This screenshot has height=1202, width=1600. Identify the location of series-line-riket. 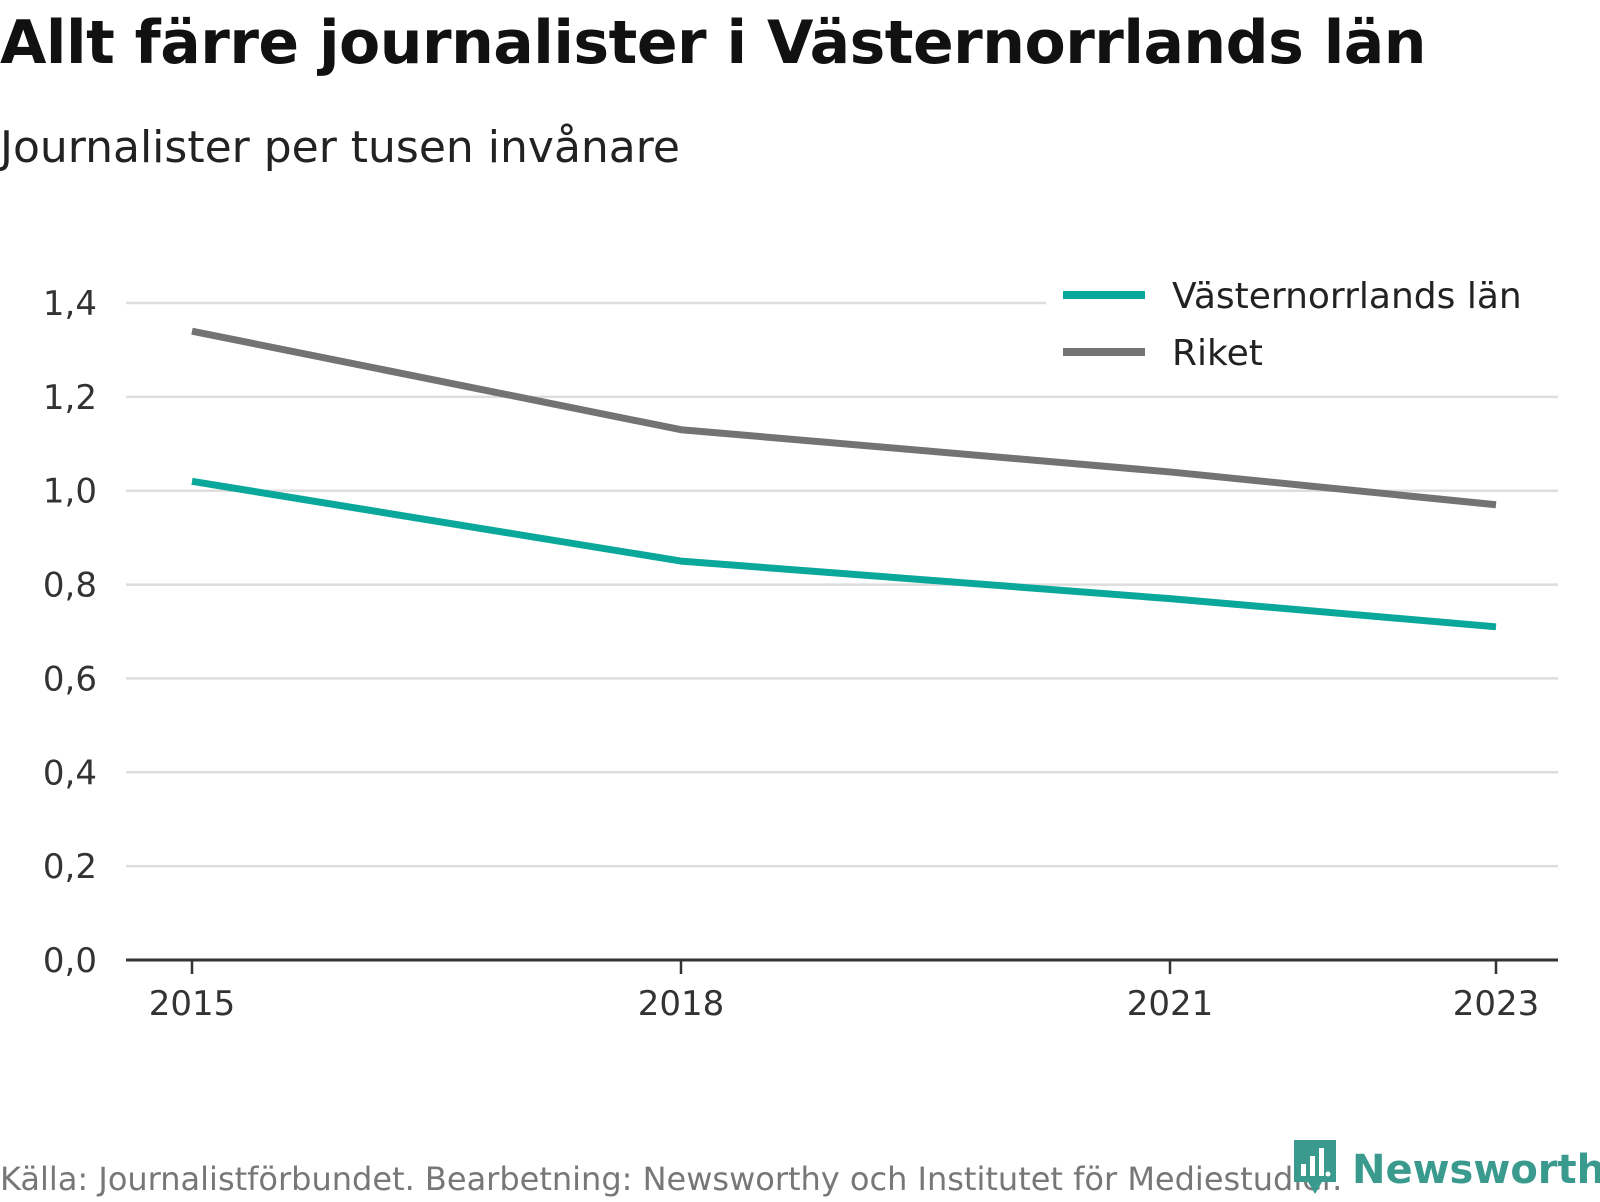
(844, 418).